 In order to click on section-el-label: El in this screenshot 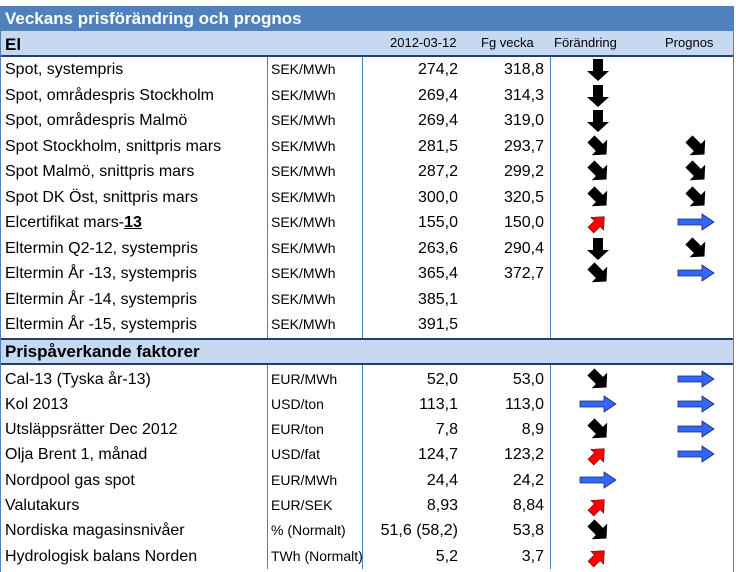, I will do `click(13, 44)`.